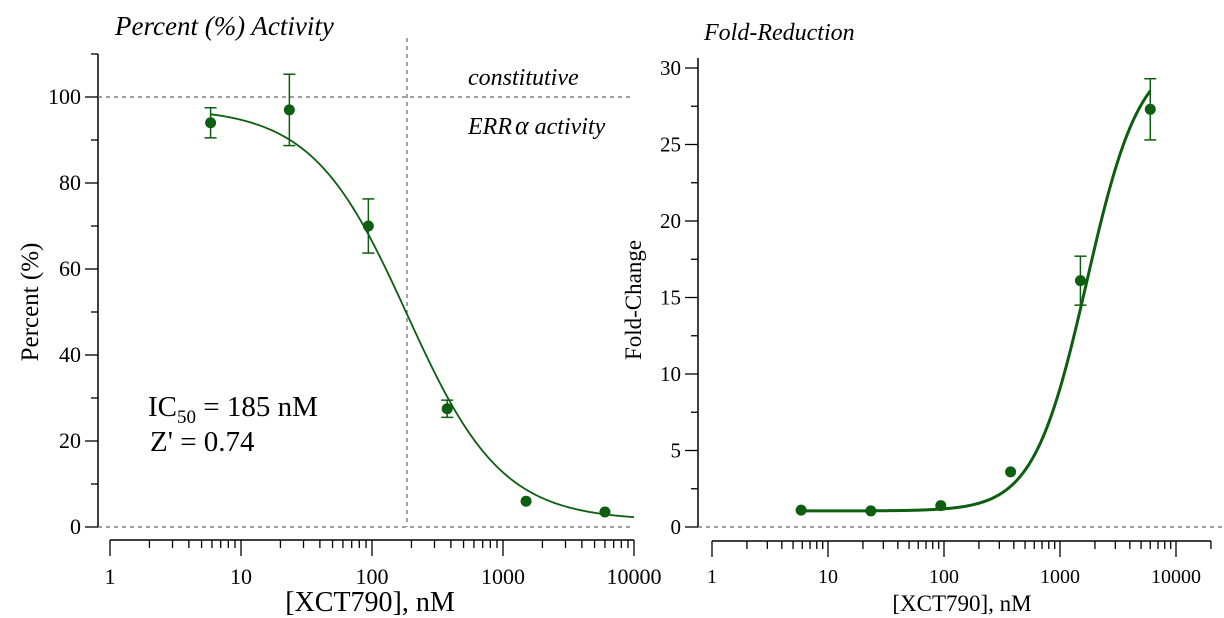 The width and height of the screenshot is (1224, 618). What do you see at coordinates (676, 451) in the screenshot?
I see `y-tick-label: 5` at bounding box center [676, 451].